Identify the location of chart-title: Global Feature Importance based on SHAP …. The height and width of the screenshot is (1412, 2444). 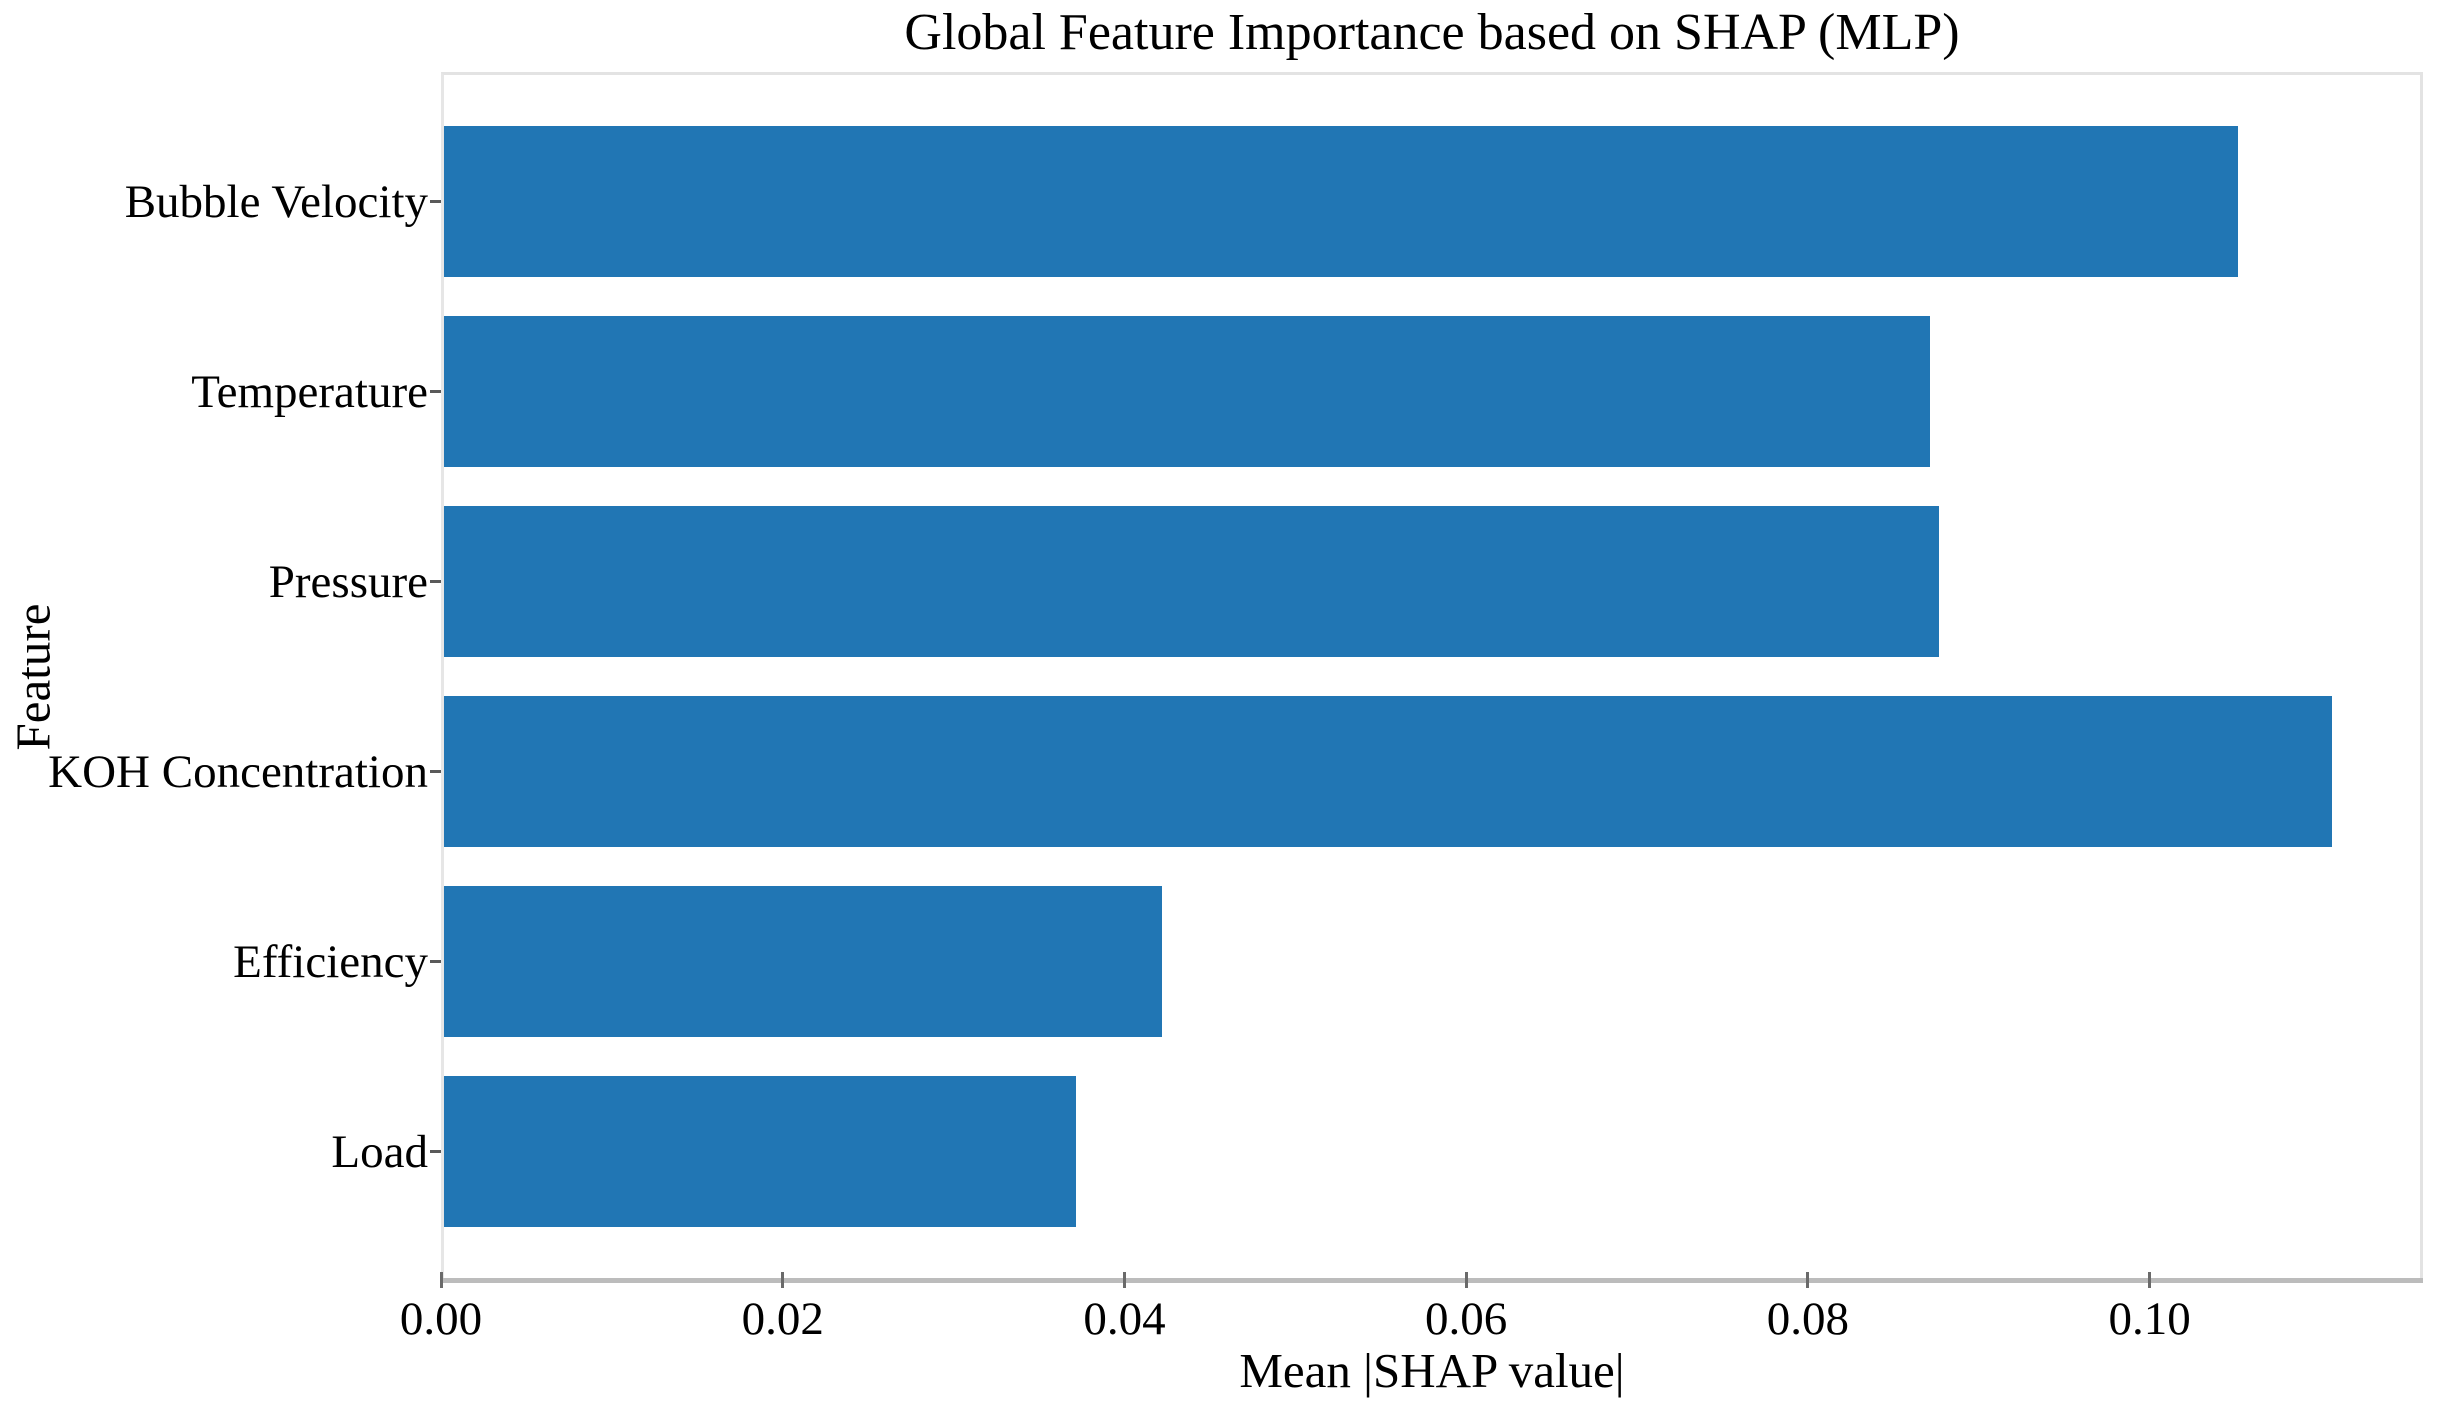
(1432, 32).